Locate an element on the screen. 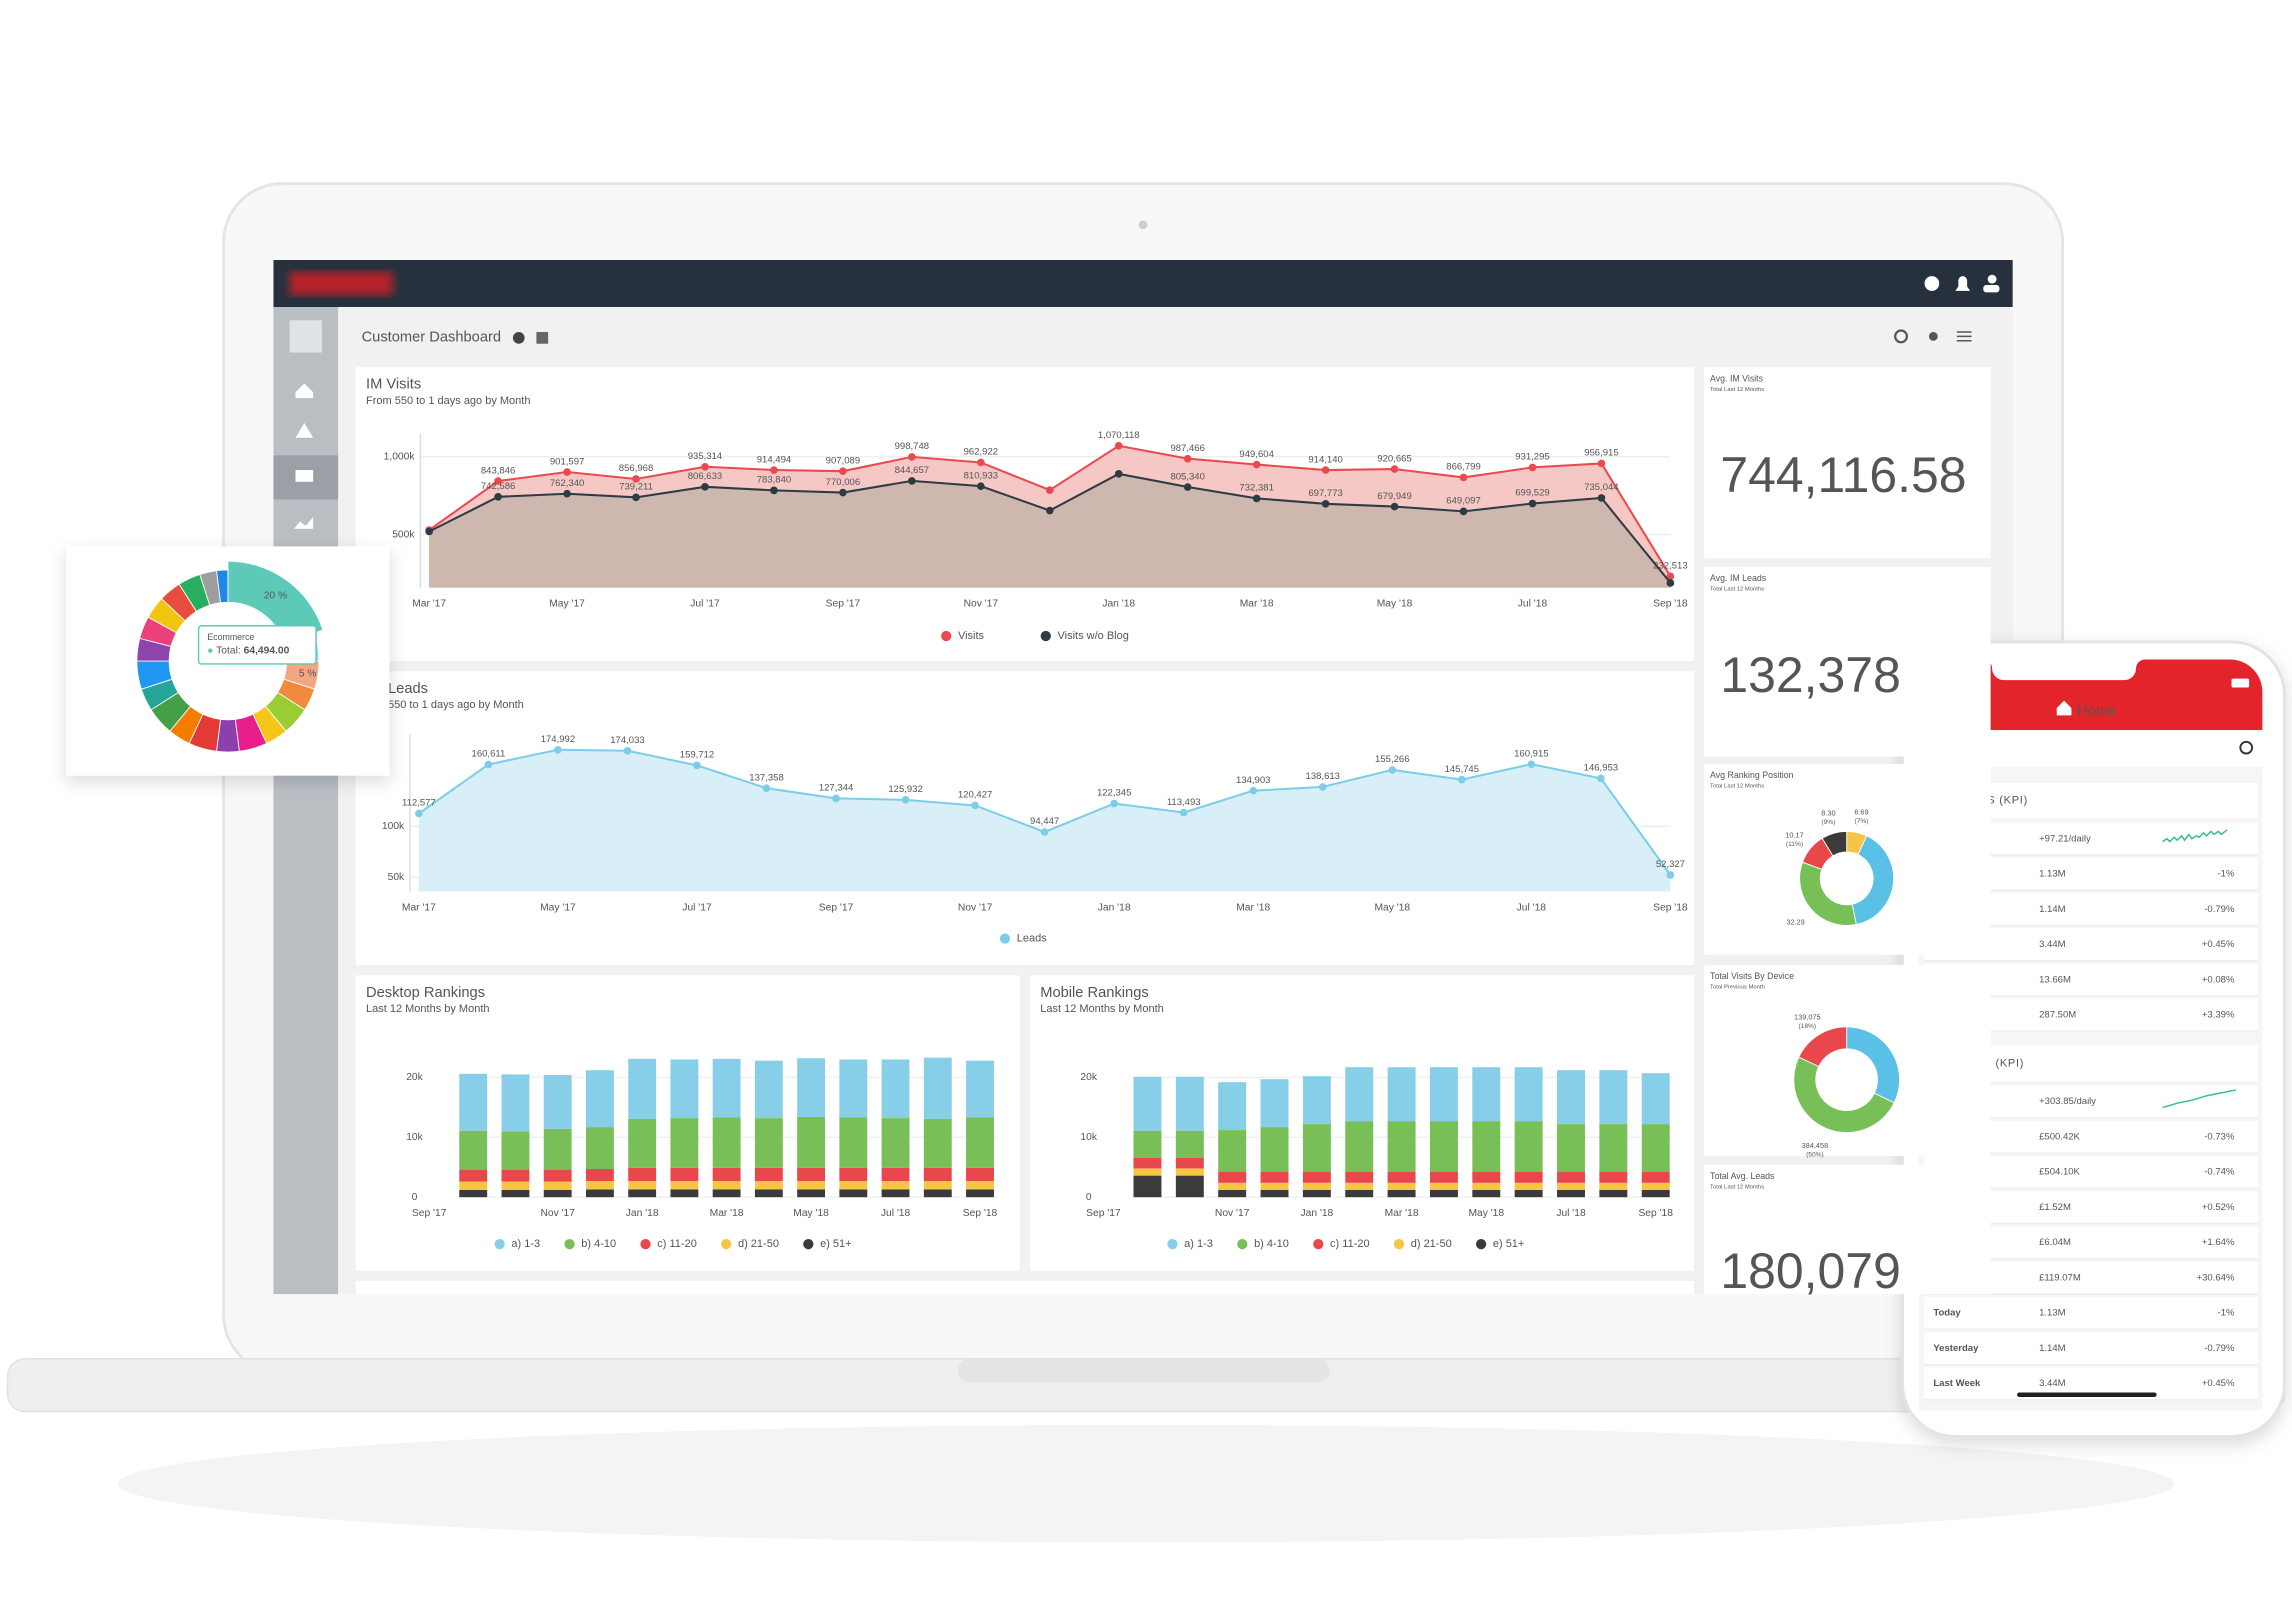 Image resolution: width=2292 pixels, height=1607 pixels. tile-value: 180,079 is located at coordinates (1810, 1271).